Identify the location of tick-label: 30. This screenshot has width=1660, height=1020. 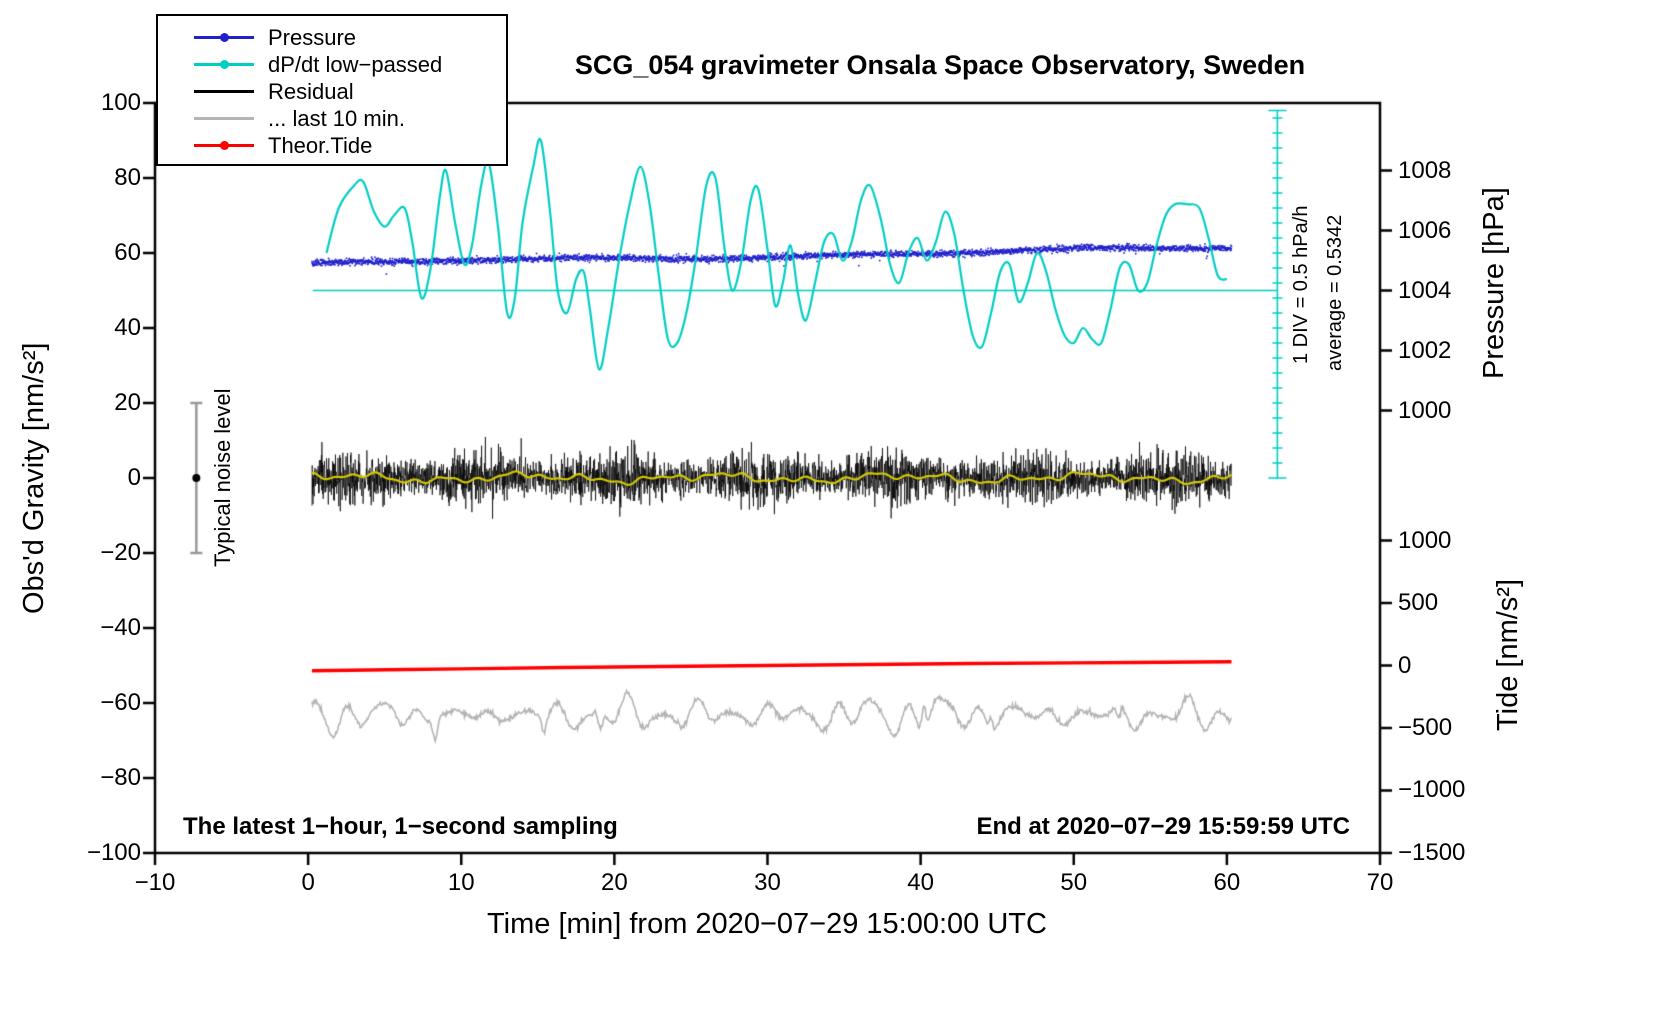
(767, 882).